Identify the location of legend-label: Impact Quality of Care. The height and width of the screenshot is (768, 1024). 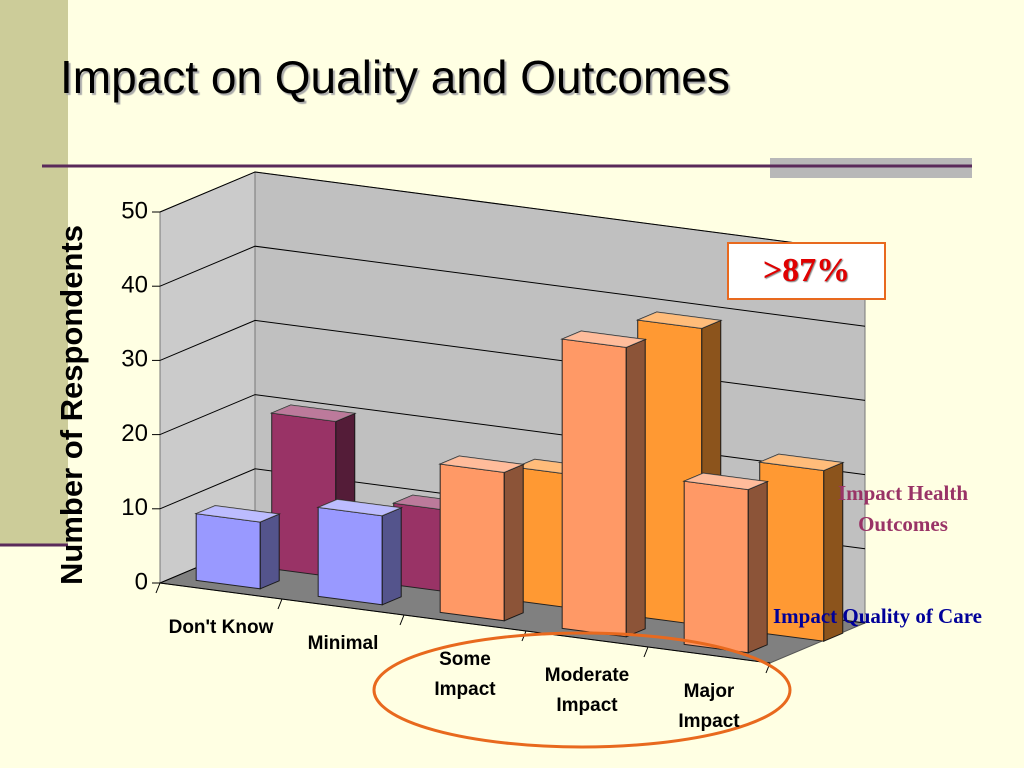
(877, 616).